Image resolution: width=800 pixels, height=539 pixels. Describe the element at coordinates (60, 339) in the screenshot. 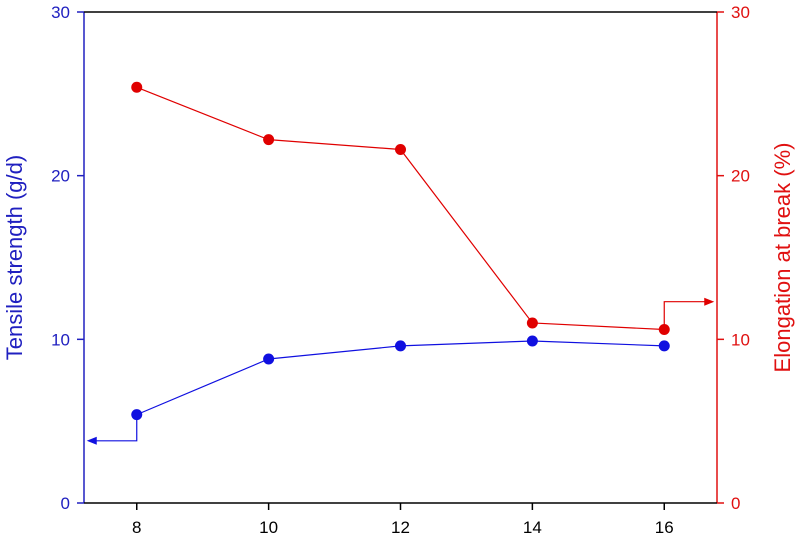

I see `left-y-tick-label: 10` at that location.